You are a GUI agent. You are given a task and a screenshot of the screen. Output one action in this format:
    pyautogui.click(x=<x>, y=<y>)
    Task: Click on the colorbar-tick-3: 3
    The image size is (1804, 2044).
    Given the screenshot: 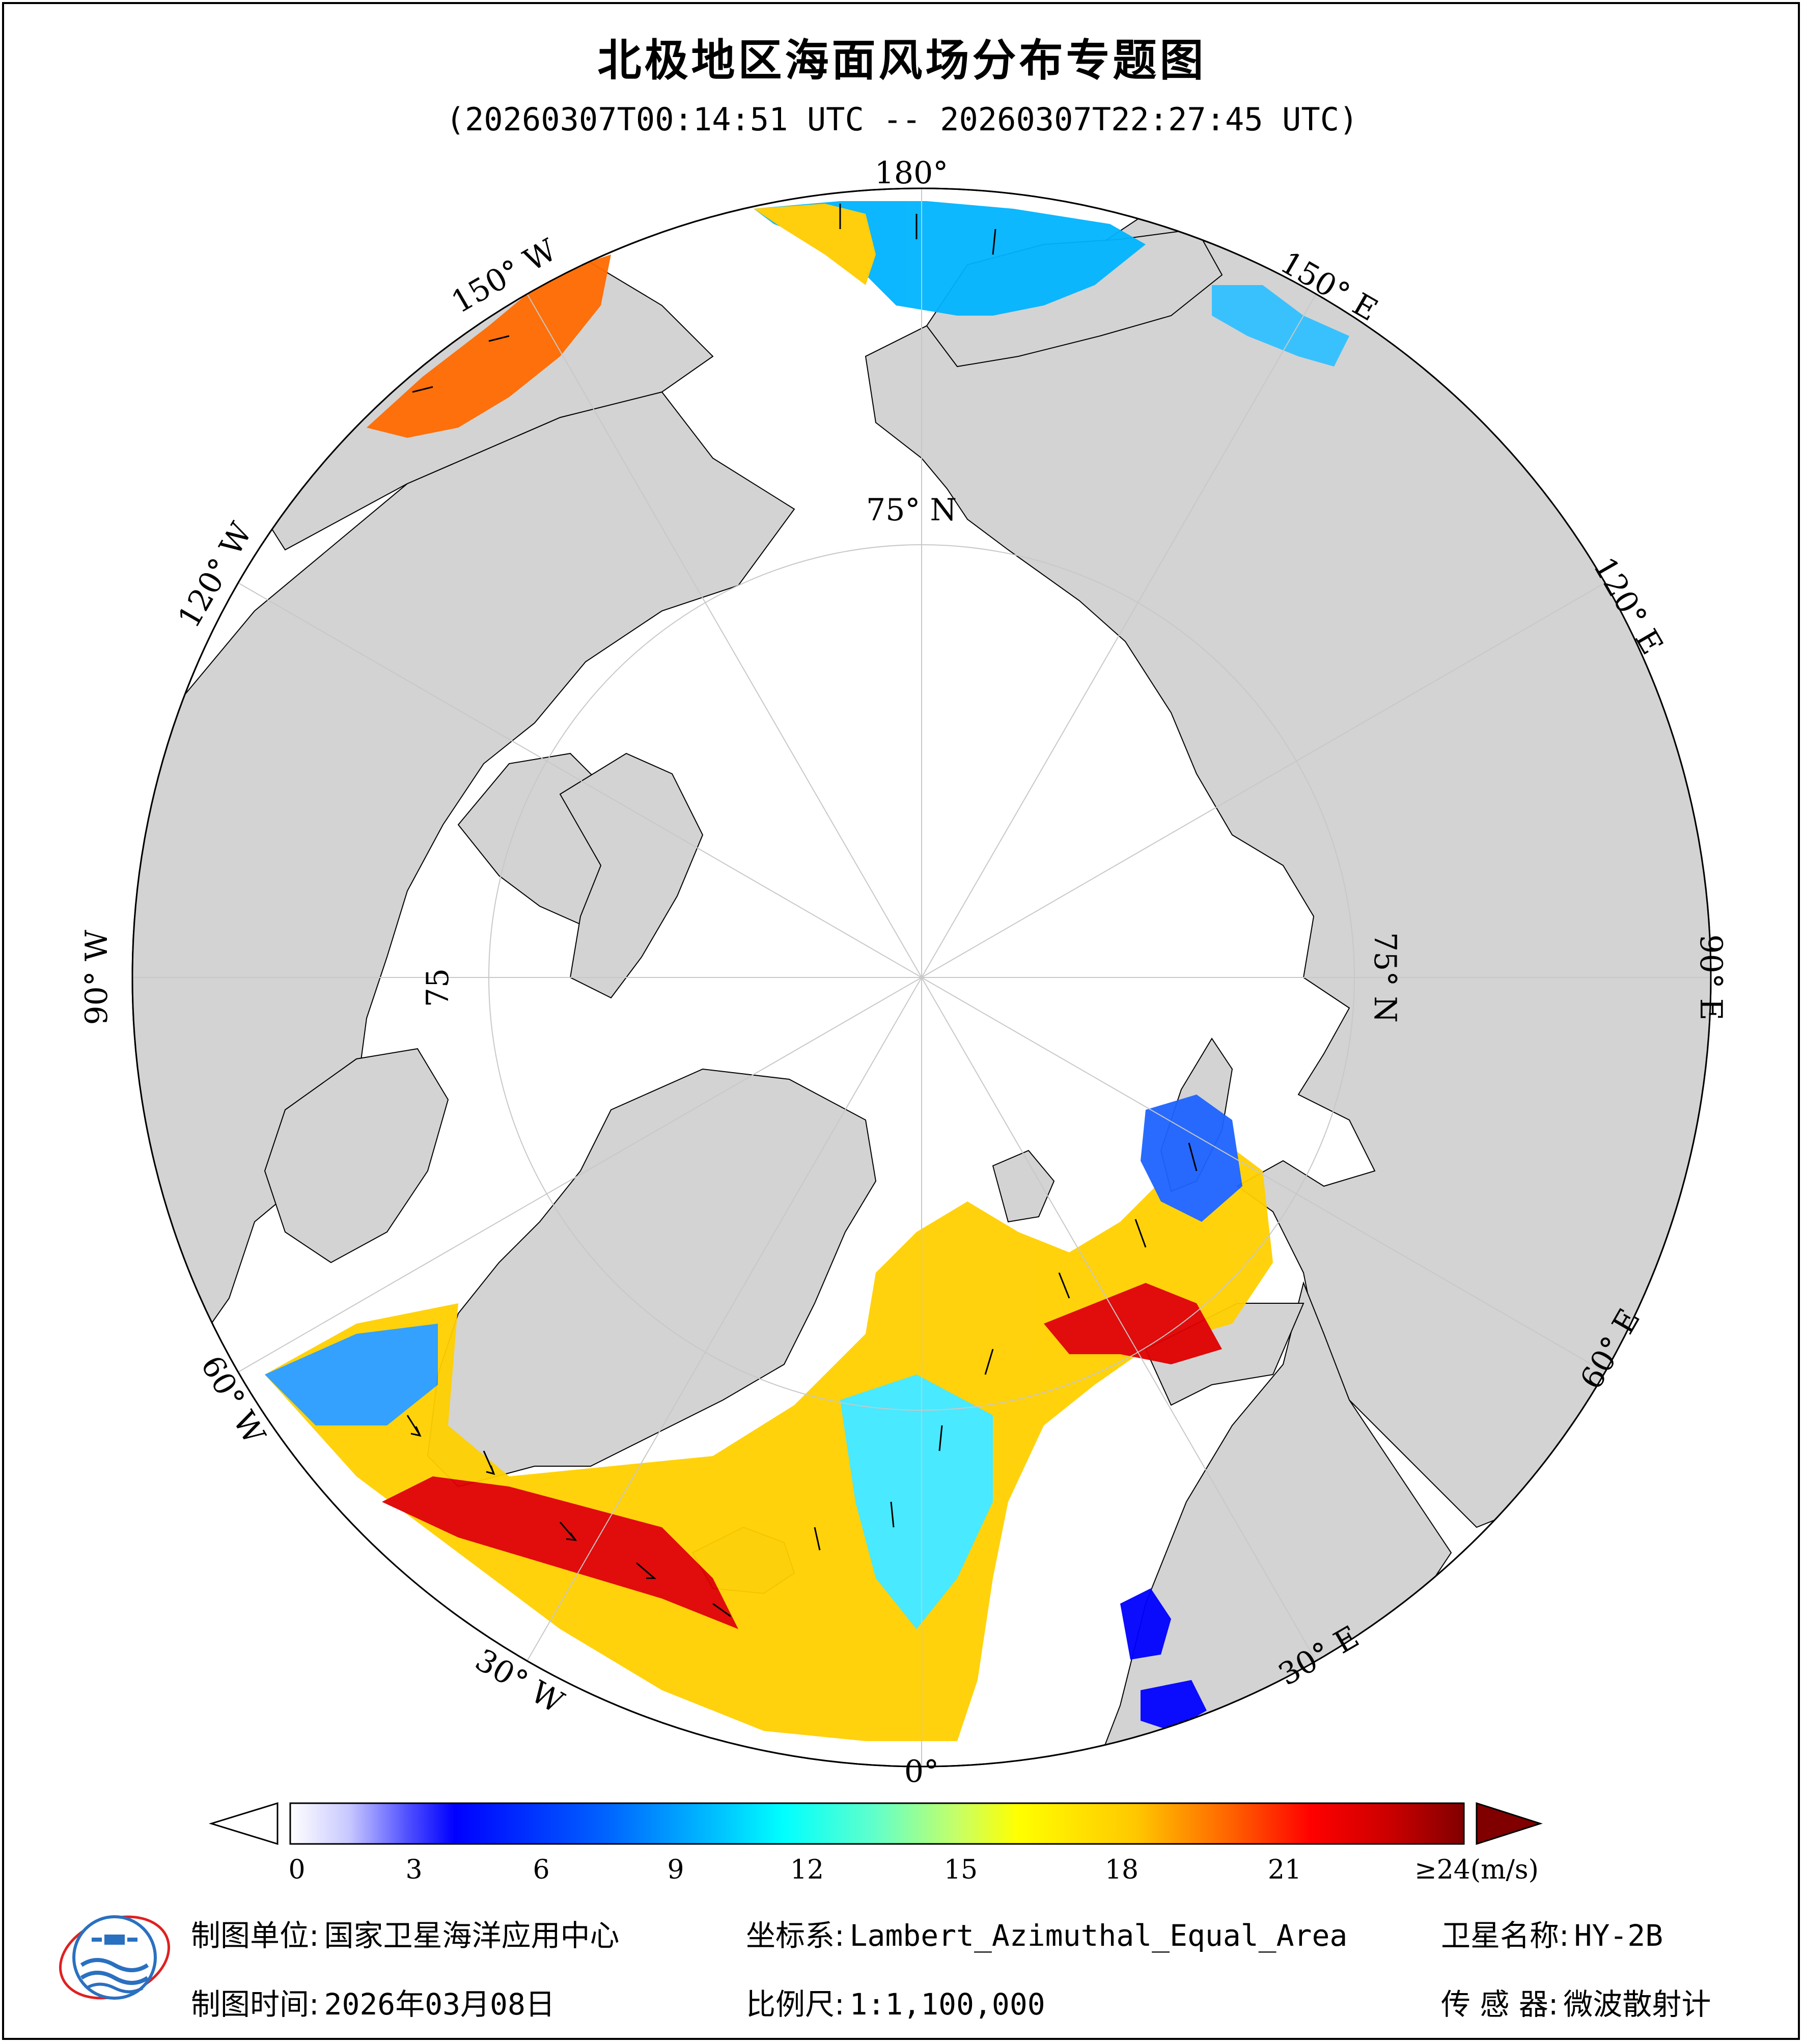 What is the action you would take?
    pyautogui.click(x=413, y=1870)
    